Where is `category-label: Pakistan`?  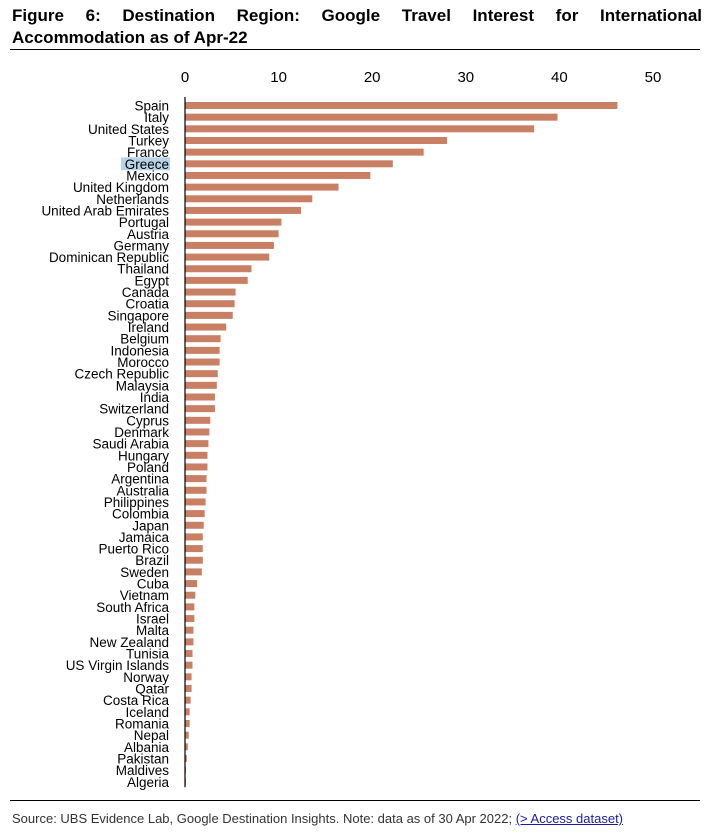 category-label: Pakistan is located at coordinates (143, 758).